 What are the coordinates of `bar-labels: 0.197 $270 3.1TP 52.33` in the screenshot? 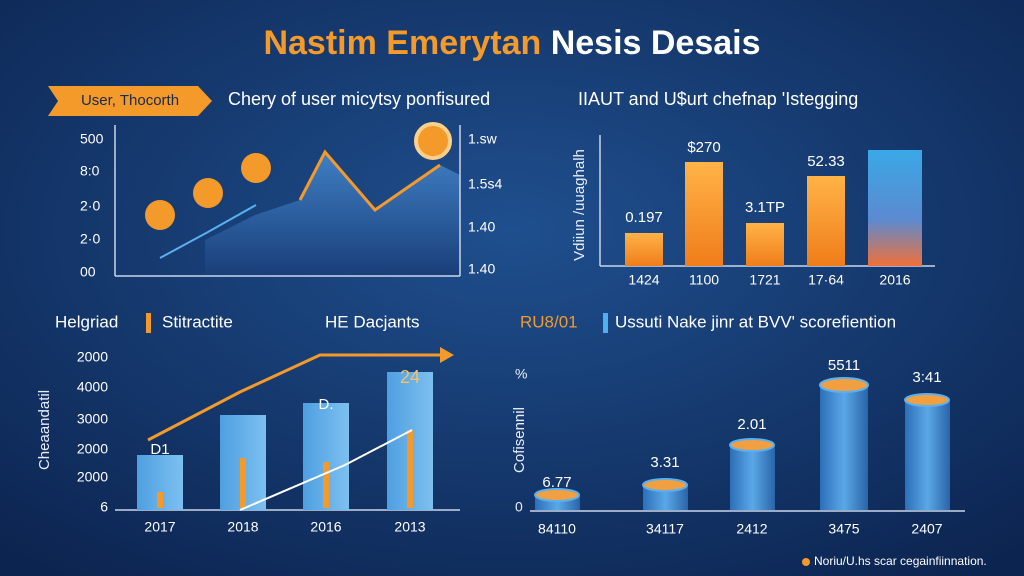 It's located at (735, 182).